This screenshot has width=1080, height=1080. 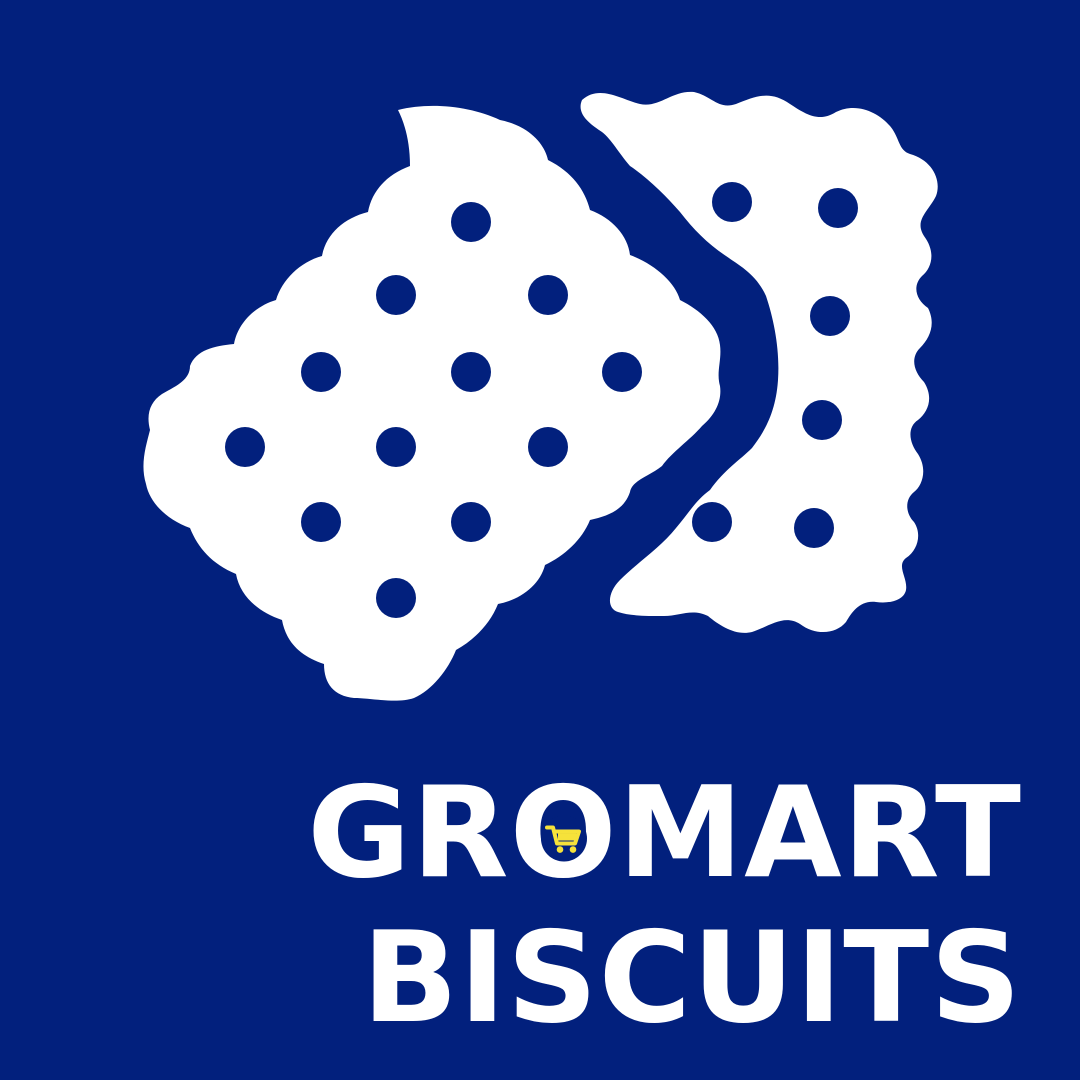 I want to click on product-category: BISCUITS, so click(x=691, y=977).